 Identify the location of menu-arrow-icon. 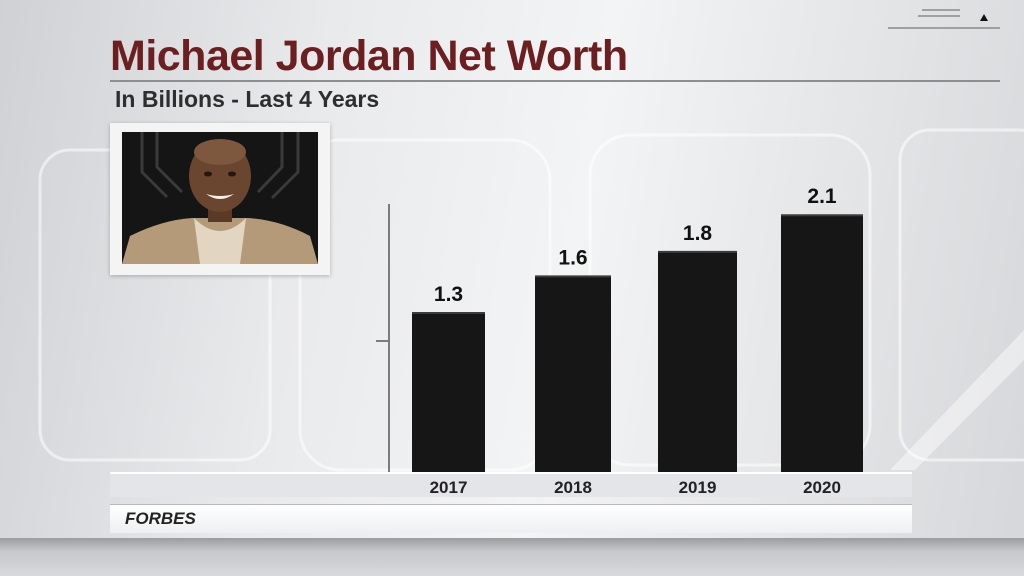
(944, 19).